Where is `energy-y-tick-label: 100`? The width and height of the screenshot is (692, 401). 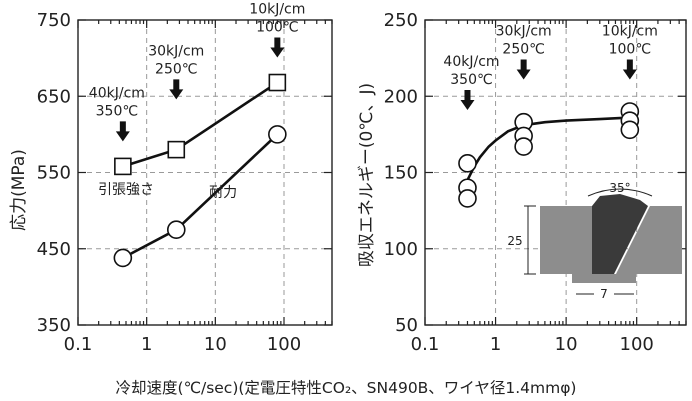
energy-y-tick-label: 100 is located at coordinates (401, 249).